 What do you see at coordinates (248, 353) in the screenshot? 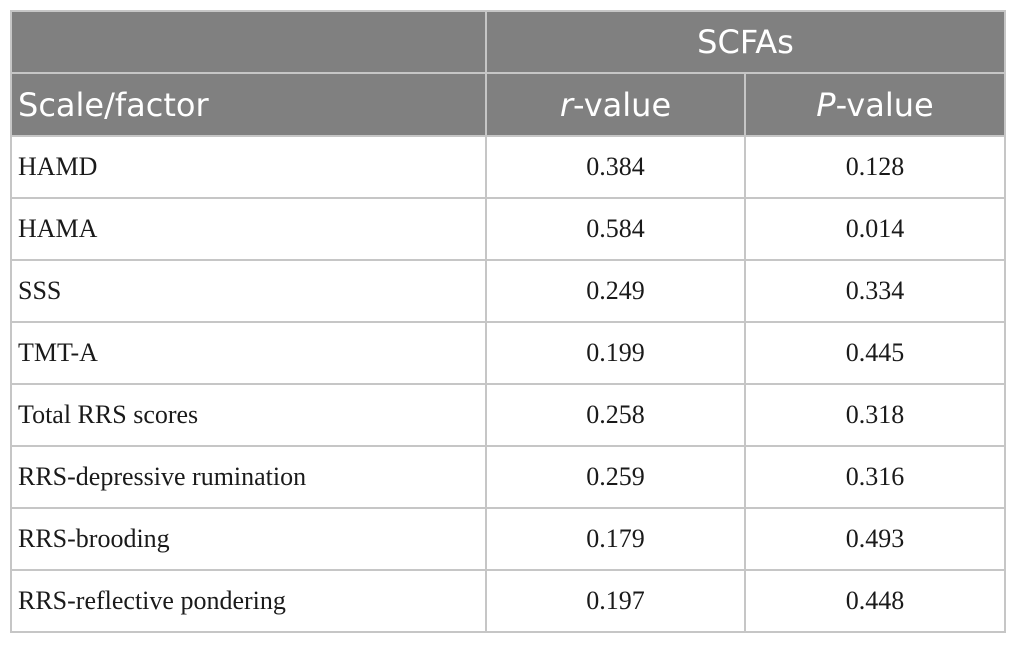
I see `row-label: TMT-A` at bounding box center [248, 353].